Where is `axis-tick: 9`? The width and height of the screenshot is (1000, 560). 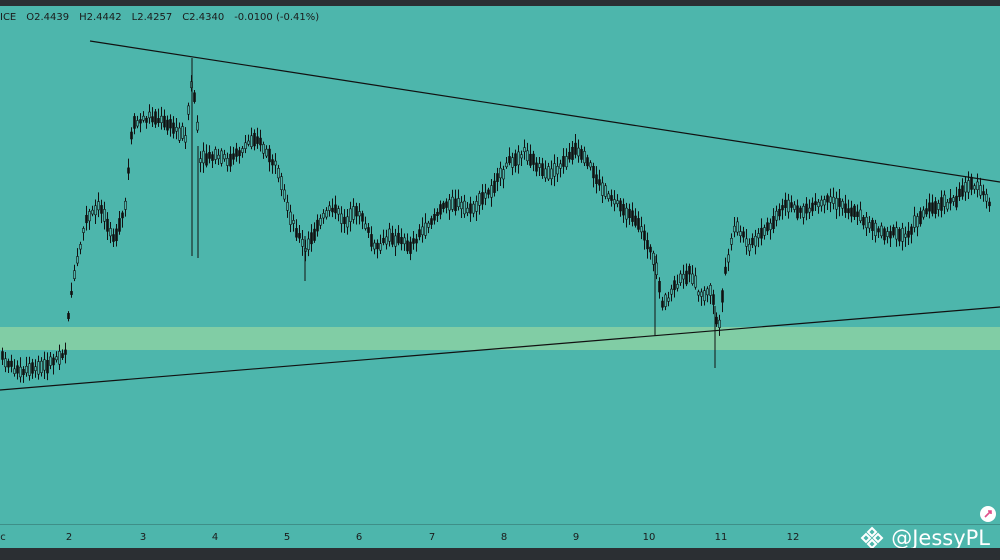
axis-tick: 9 is located at coordinates (576, 537).